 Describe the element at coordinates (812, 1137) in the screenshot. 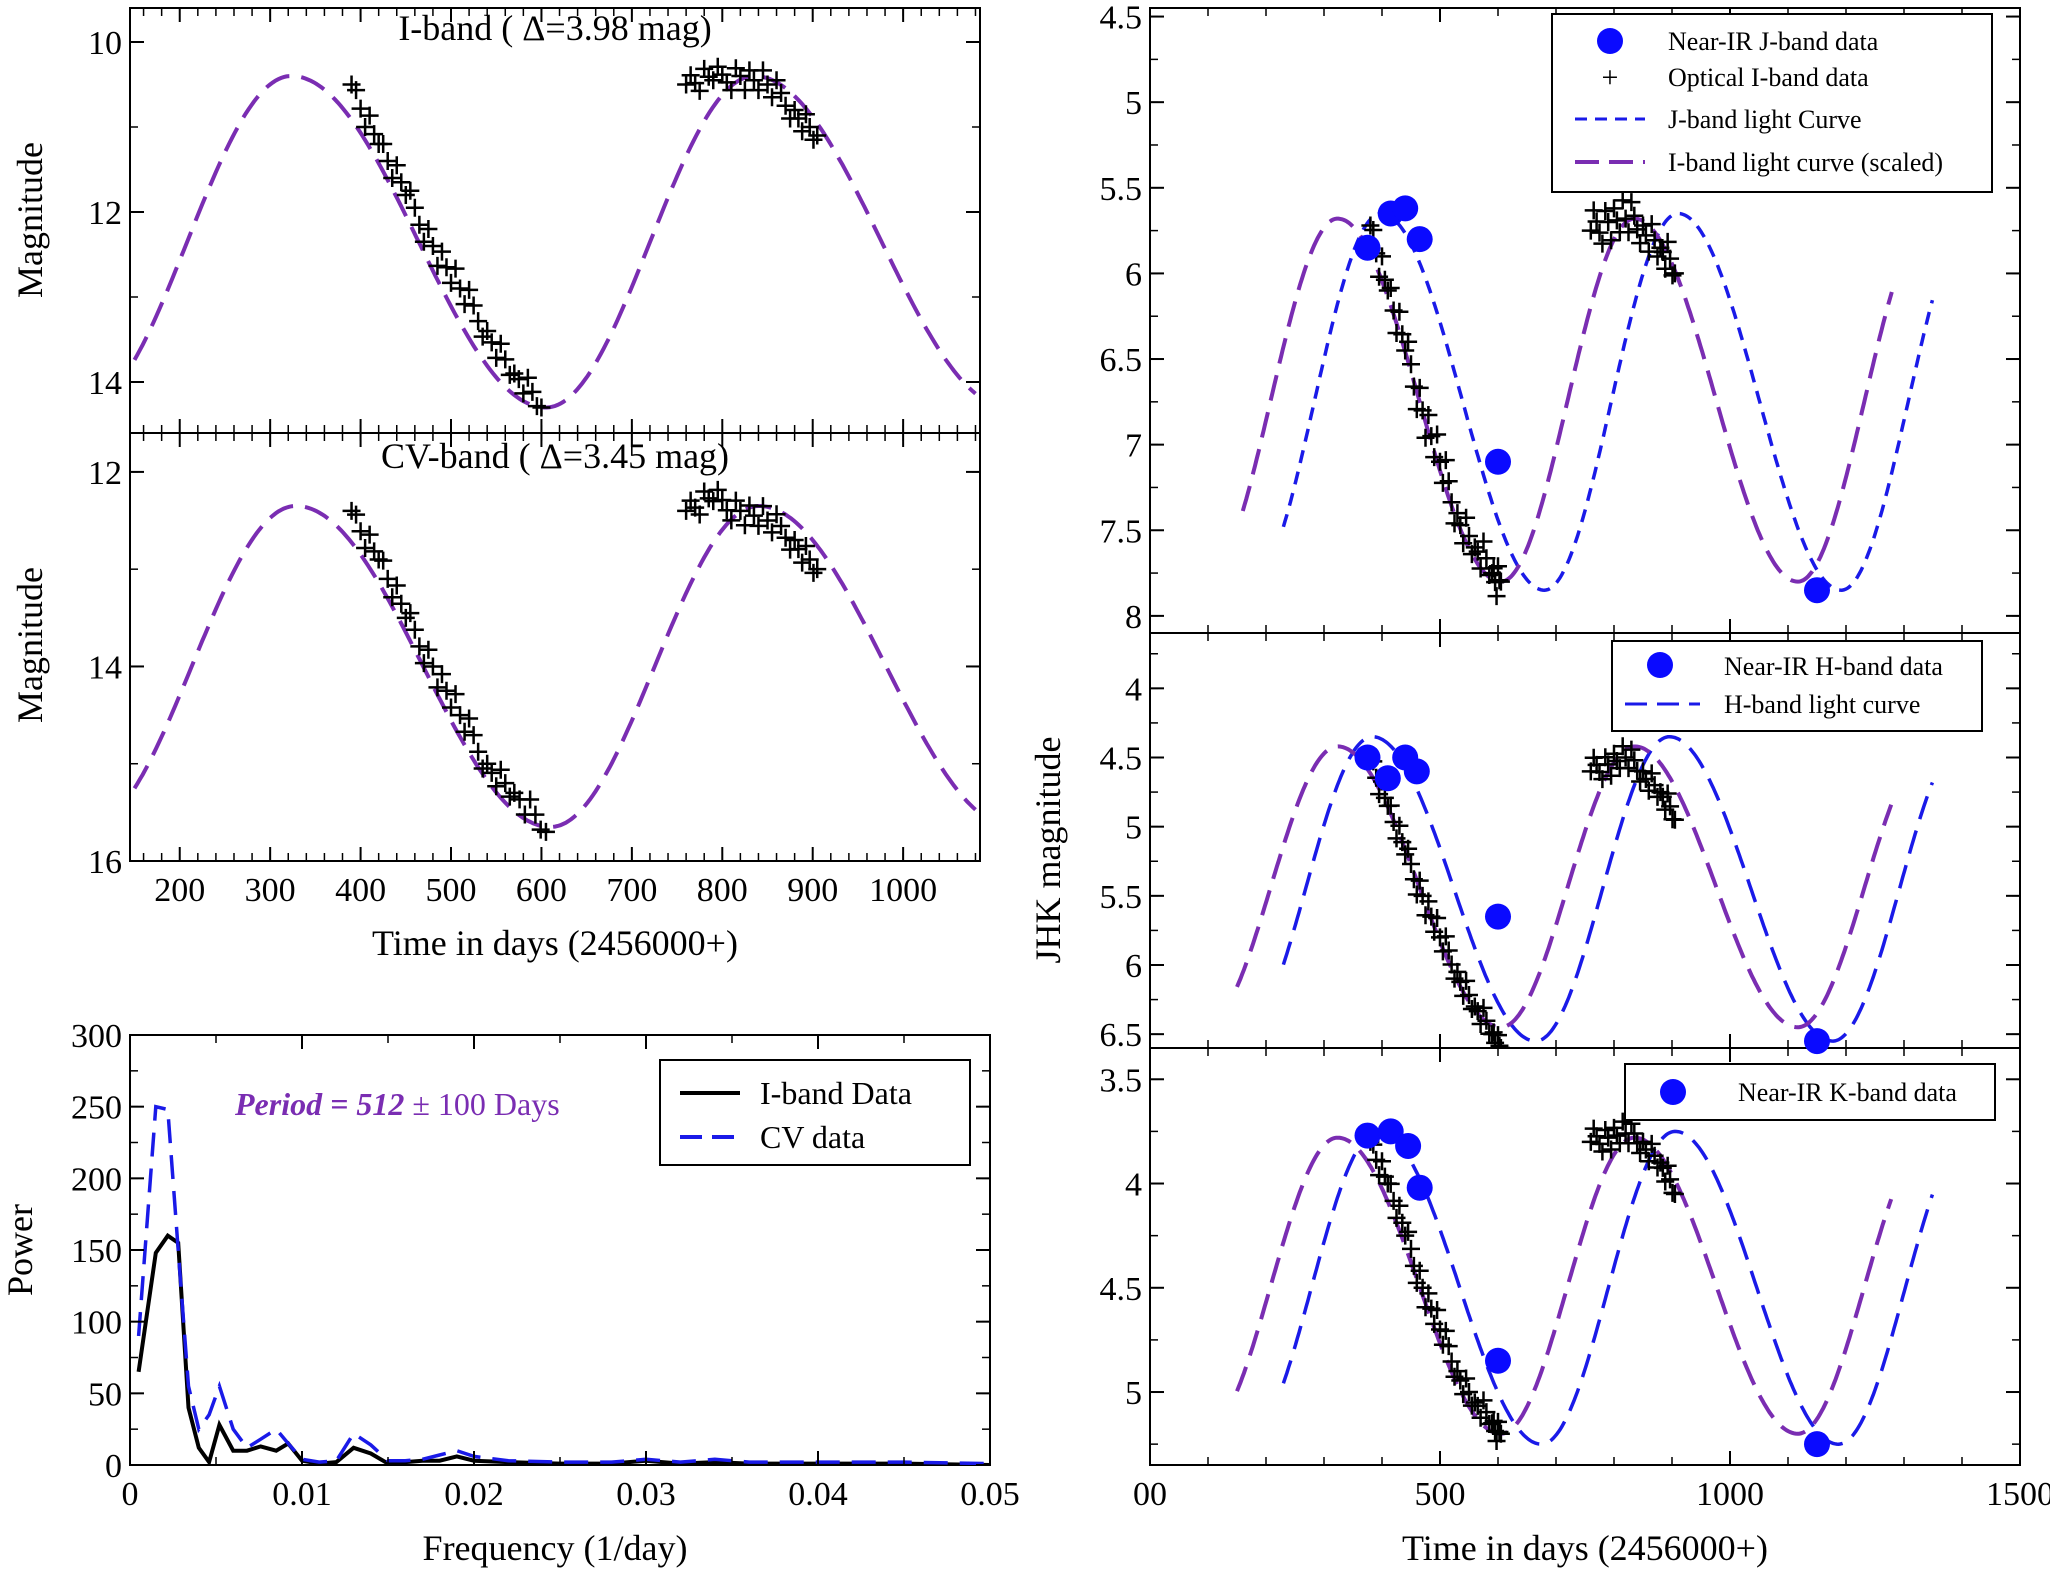

I see `legend-cv-label: CV data` at that location.